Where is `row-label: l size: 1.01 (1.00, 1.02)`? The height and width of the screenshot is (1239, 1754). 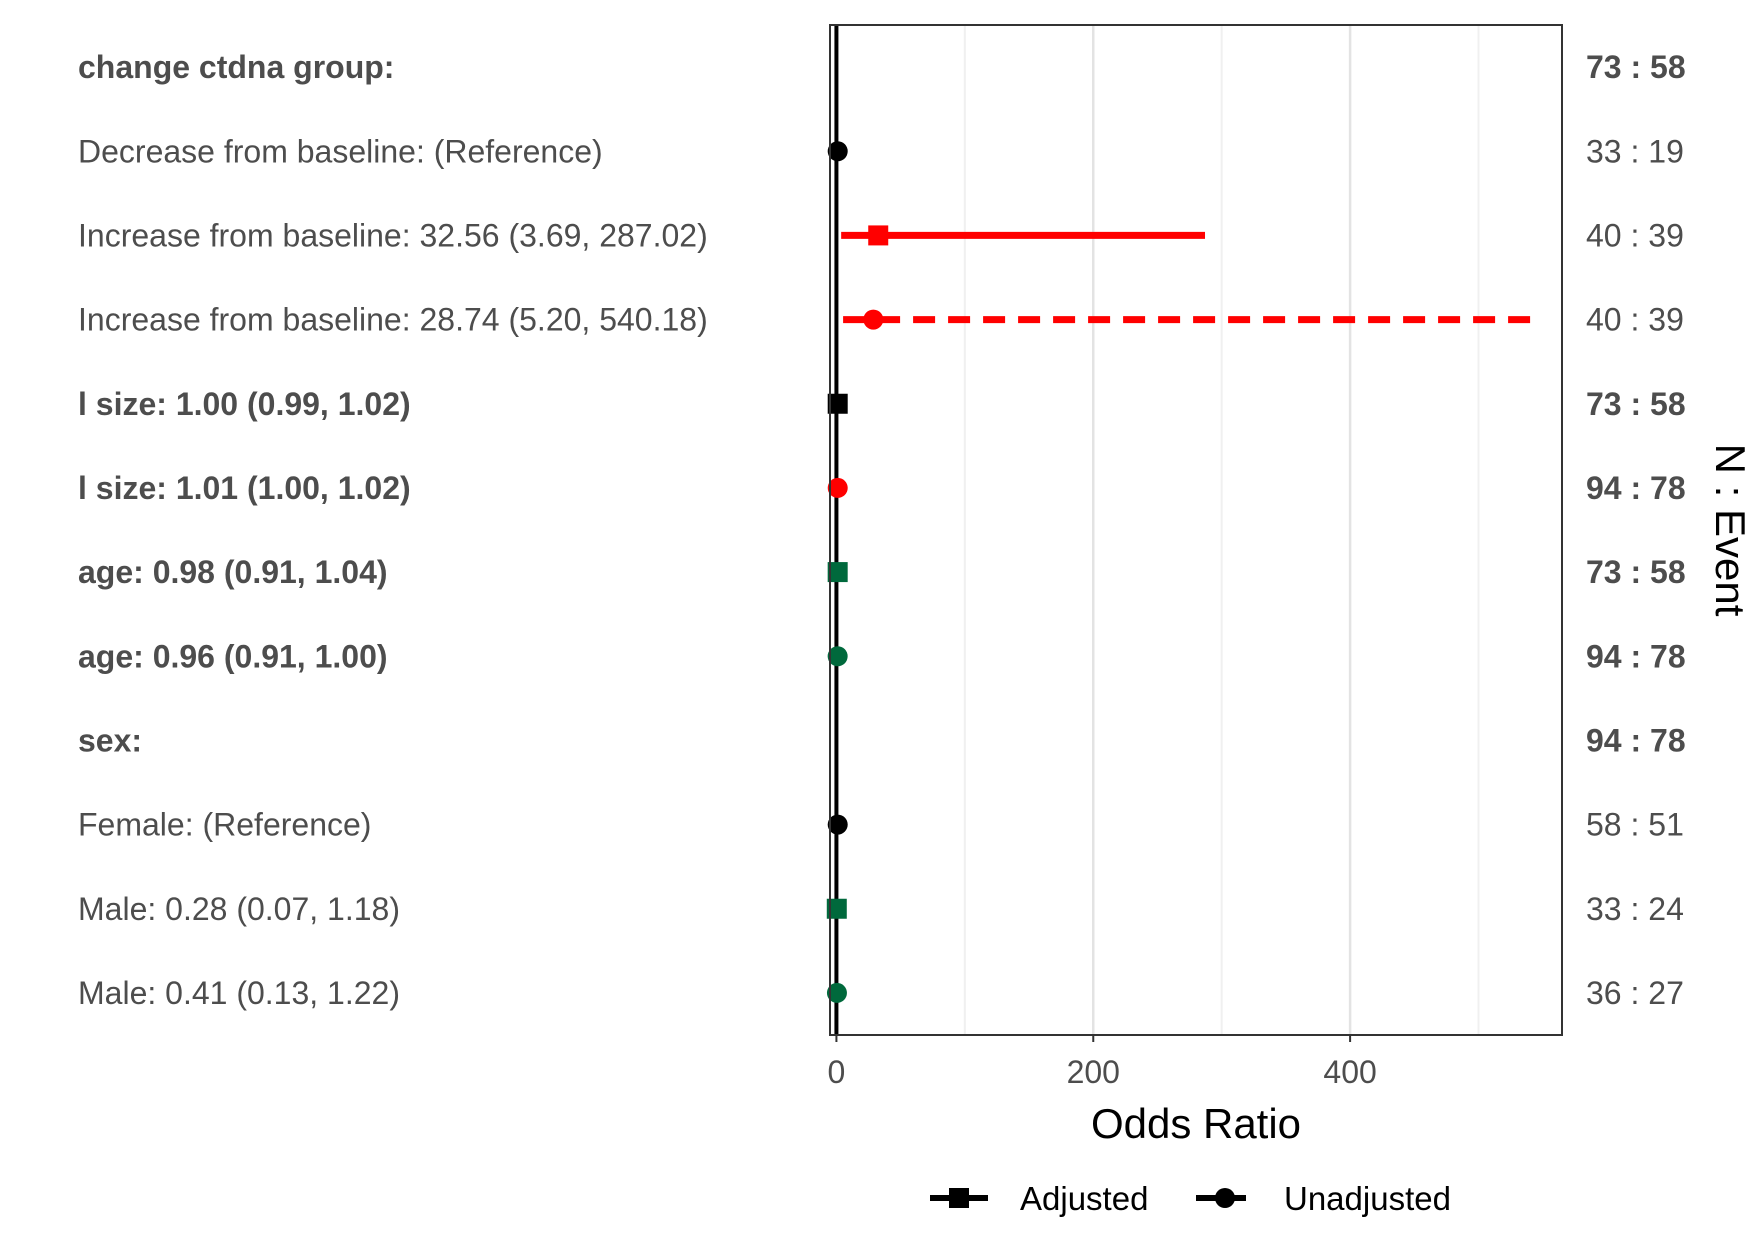
row-label: l size: 1.01 (1.00, 1.02) is located at coordinates (244, 488).